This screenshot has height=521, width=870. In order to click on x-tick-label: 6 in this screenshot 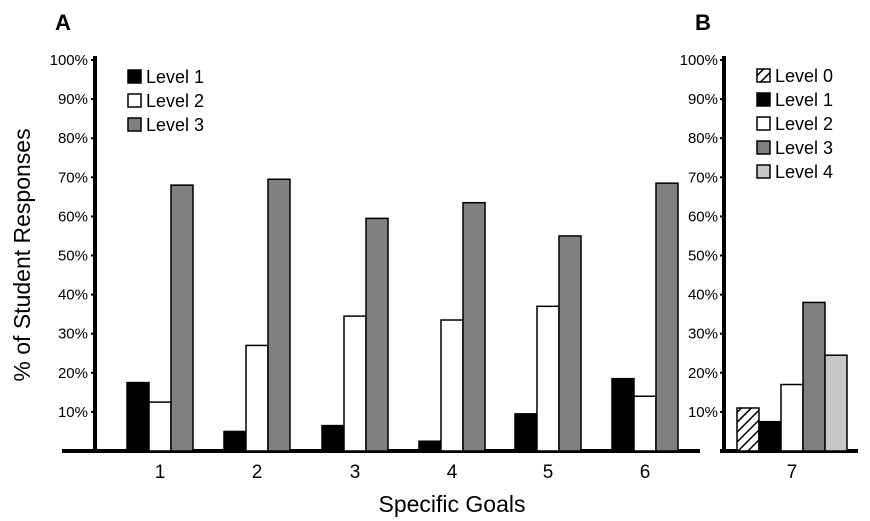, I will do `click(645, 472)`.